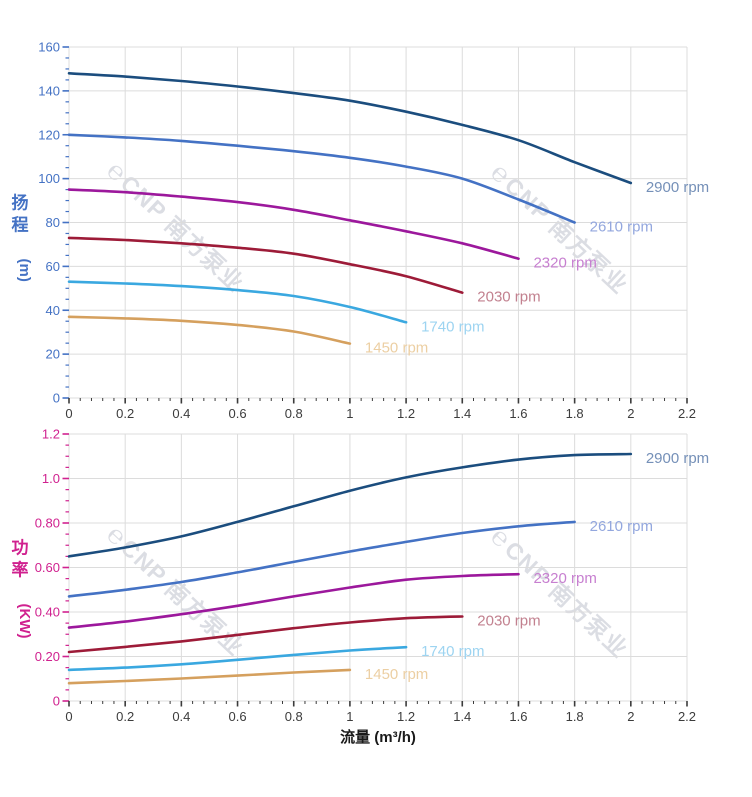 The image size is (752, 797). I want to click on power-curve-2030-rpm, so click(265, 634).